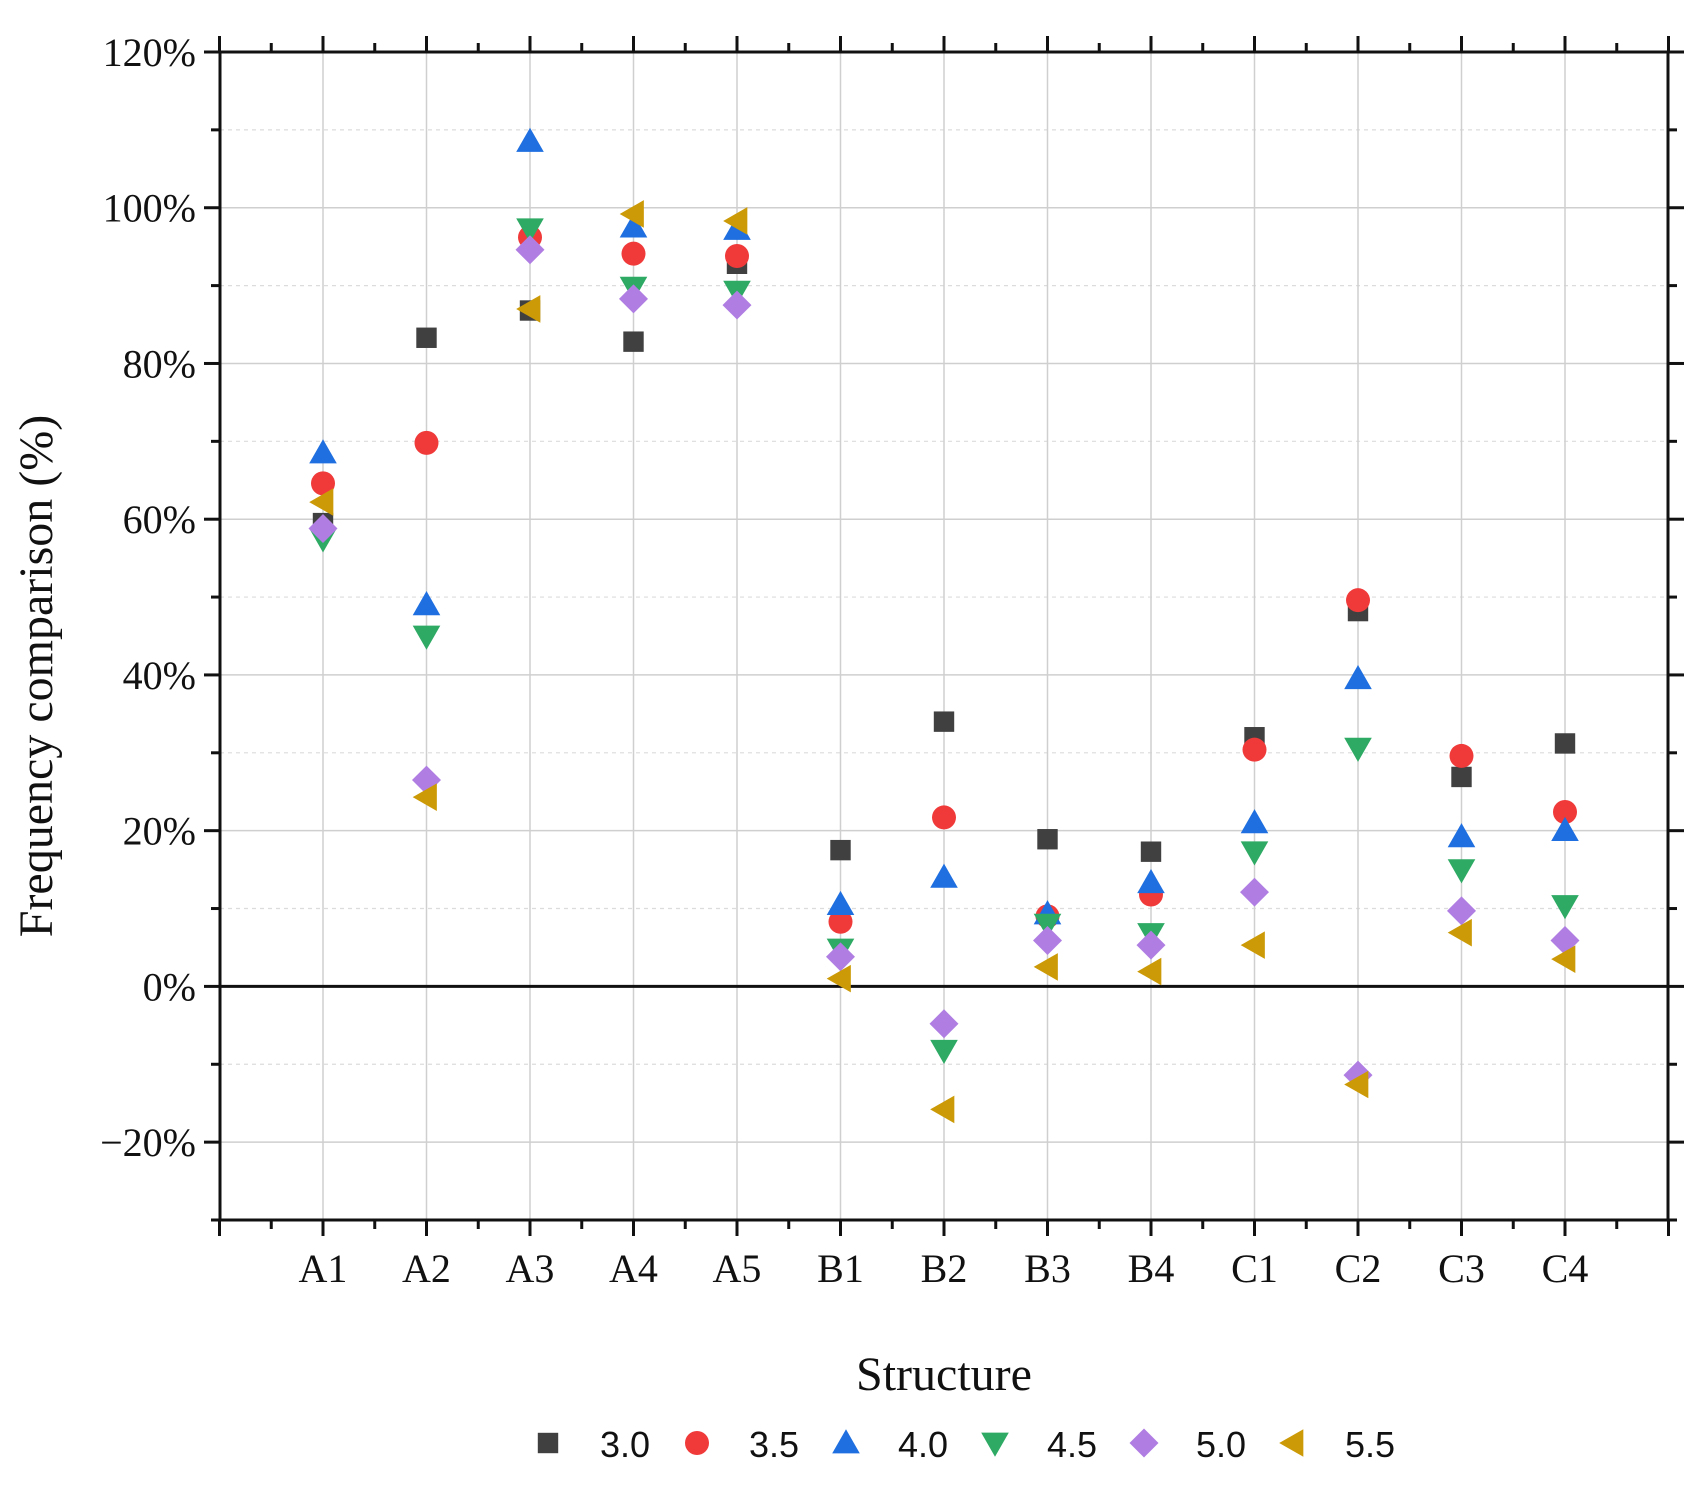 This screenshot has width=1704, height=1486. What do you see at coordinates (148, 1142) in the screenshot?
I see `y-tick-label: −20%` at bounding box center [148, 1142].